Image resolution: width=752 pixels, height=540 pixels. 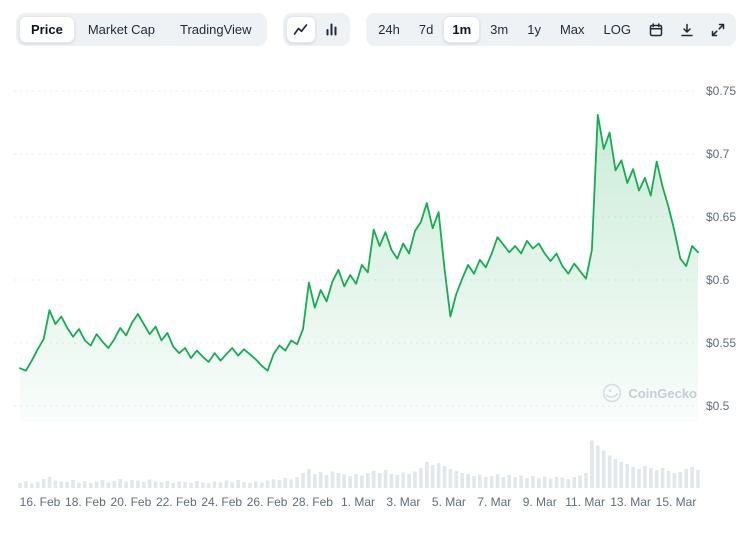 I want to click on line-chart-style-button, so click(x=300, y=29).